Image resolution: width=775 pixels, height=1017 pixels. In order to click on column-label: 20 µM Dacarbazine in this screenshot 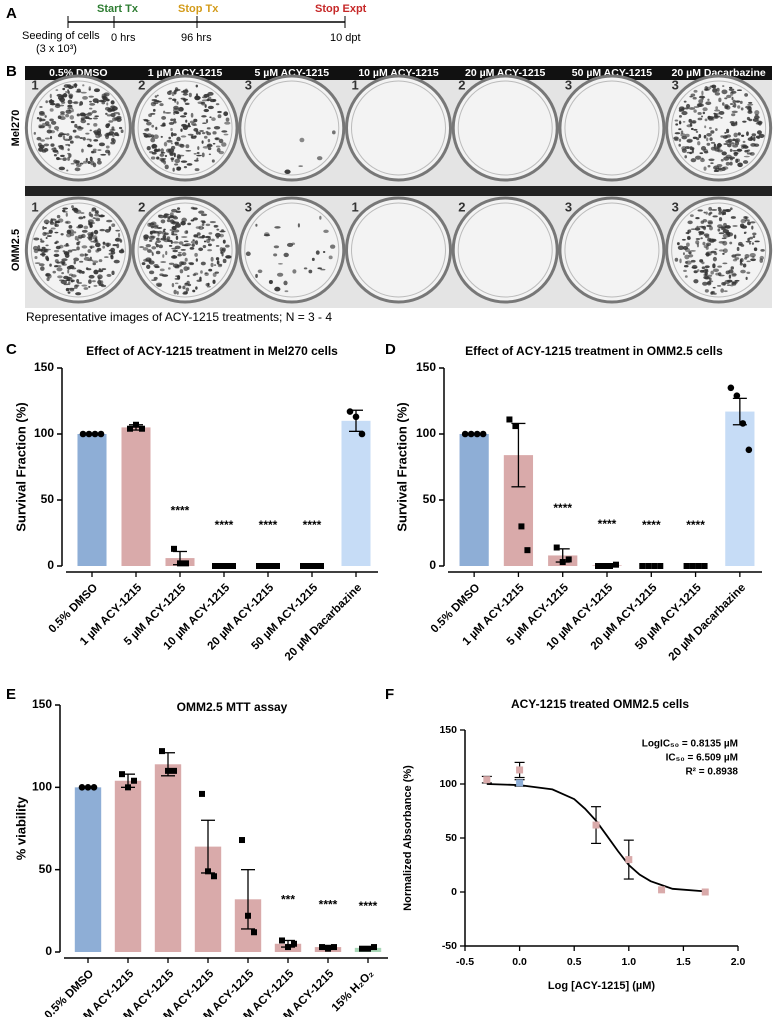, I will do `click(719, 73)`.